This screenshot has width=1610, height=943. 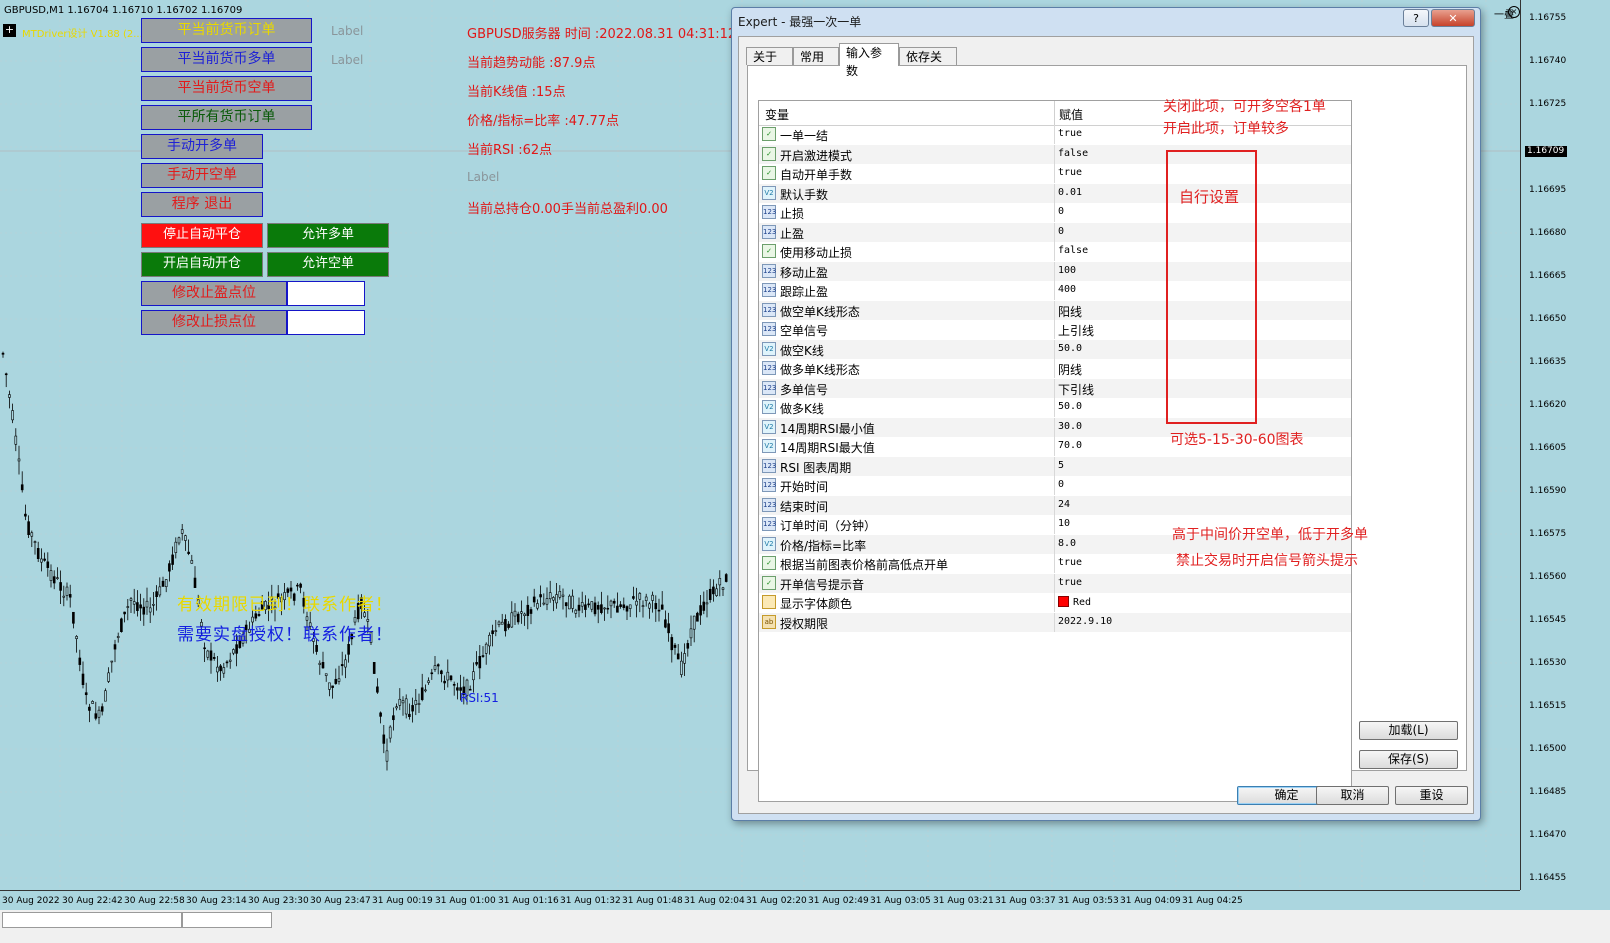 What do you see at coordinates (1055, 466) in the screenshot?
I see `param-row: 123 RSI 图表周期 5` at bounding box center [1055, 466].